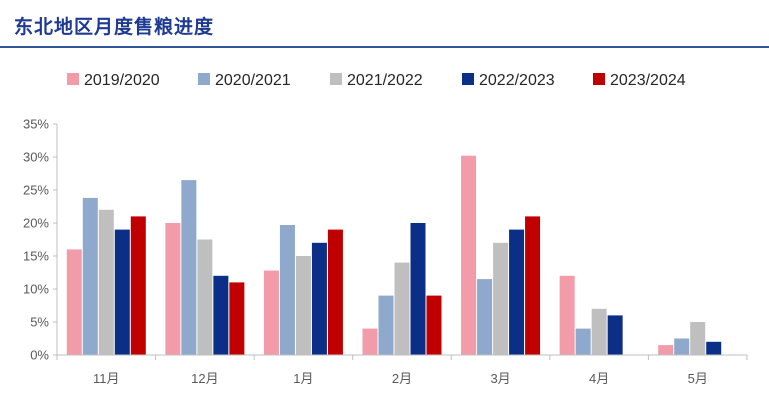 This screenshot has width=769, height=405. I want to click on x-tick-label: 12月, so click(204, 378).